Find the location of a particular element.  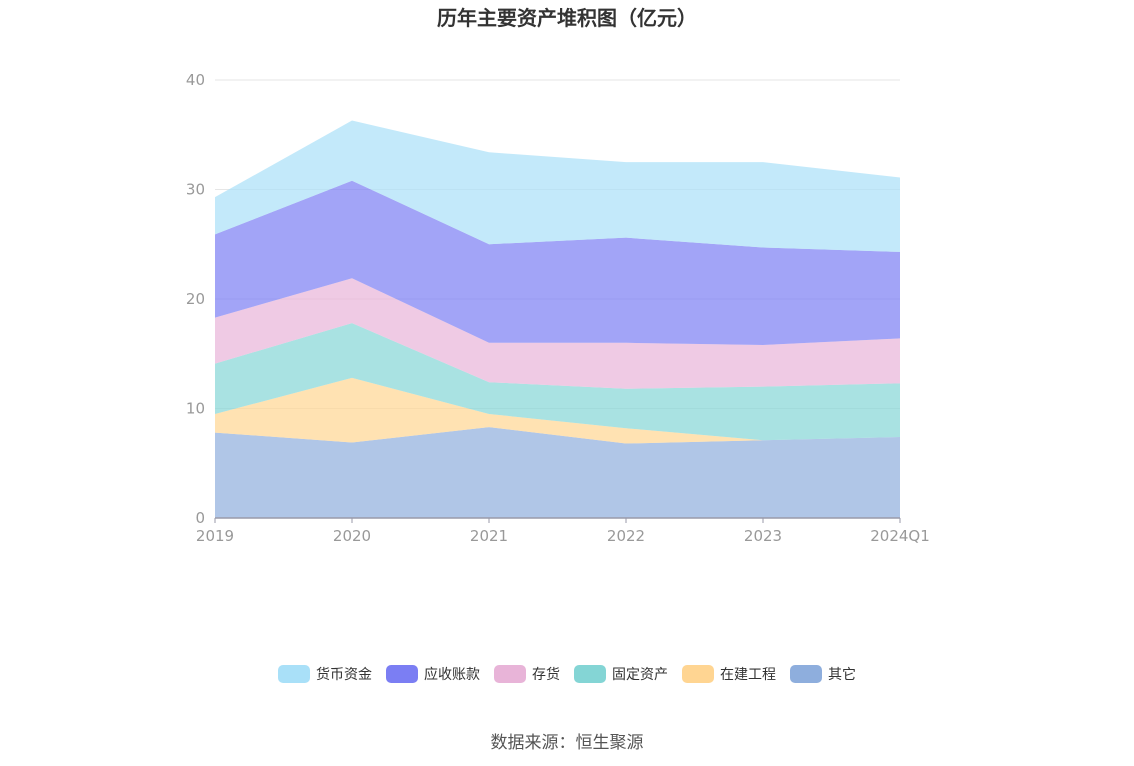

y-tick-label: 0 is located at coordinates (200, 518).